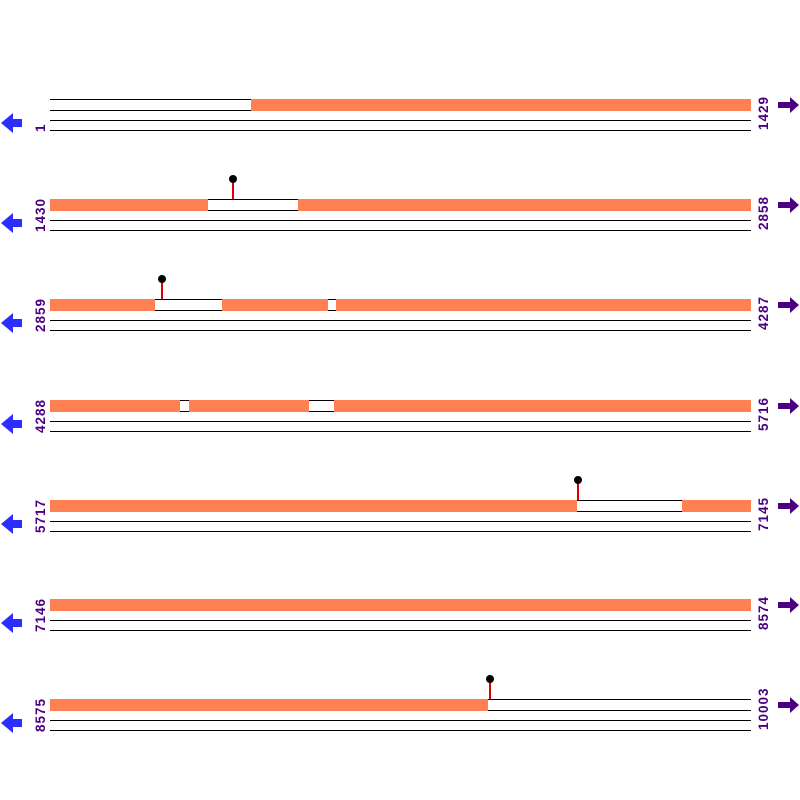 This screenshot has width=800, height=800. Describe the element at coordinates (763, 708) in the screenshot. I see `row-end-coordinate: 10003` at that location.